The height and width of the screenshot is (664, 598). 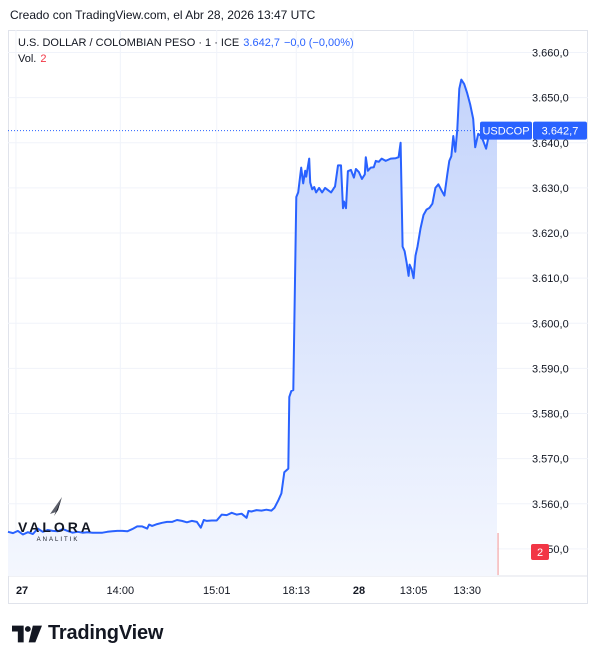 What do you see at coordinates (22, 591) in the screenshot?
I see `time-tick-label: 27` at bounding box center [22, 591].